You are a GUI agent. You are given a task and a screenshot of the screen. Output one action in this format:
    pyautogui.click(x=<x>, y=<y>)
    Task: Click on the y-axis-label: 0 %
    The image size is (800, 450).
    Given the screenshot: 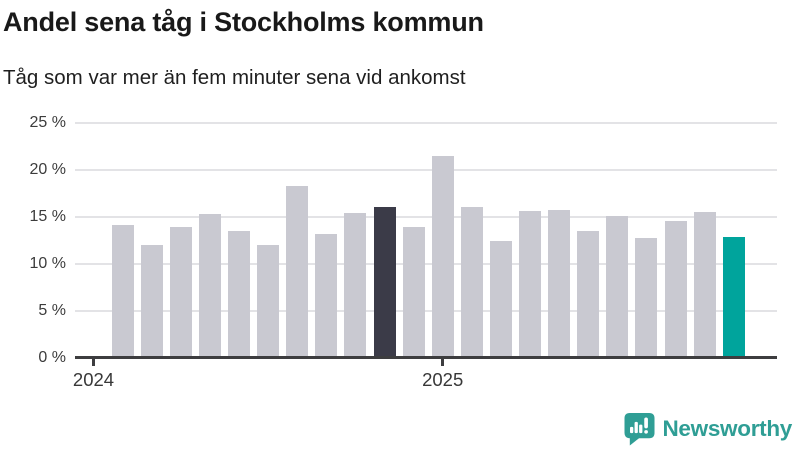 What is the action you would take?
    pyautogui.click(x=52, y=357)
    